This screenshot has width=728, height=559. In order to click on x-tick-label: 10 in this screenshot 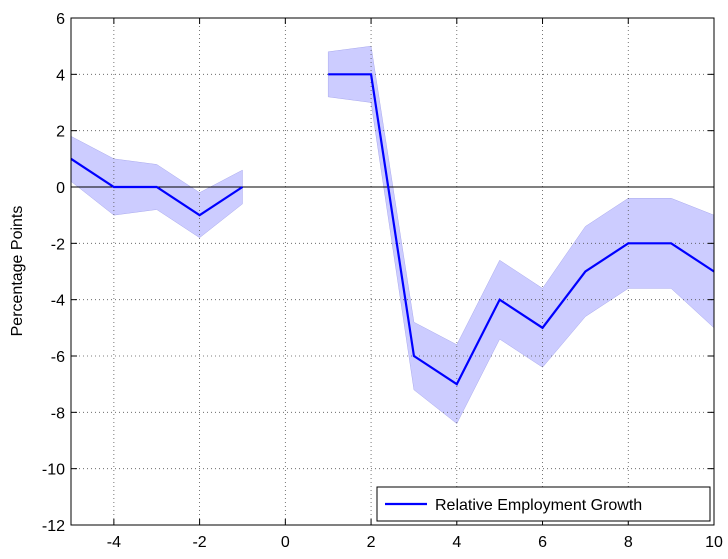, I will do `click(714, 542)`.